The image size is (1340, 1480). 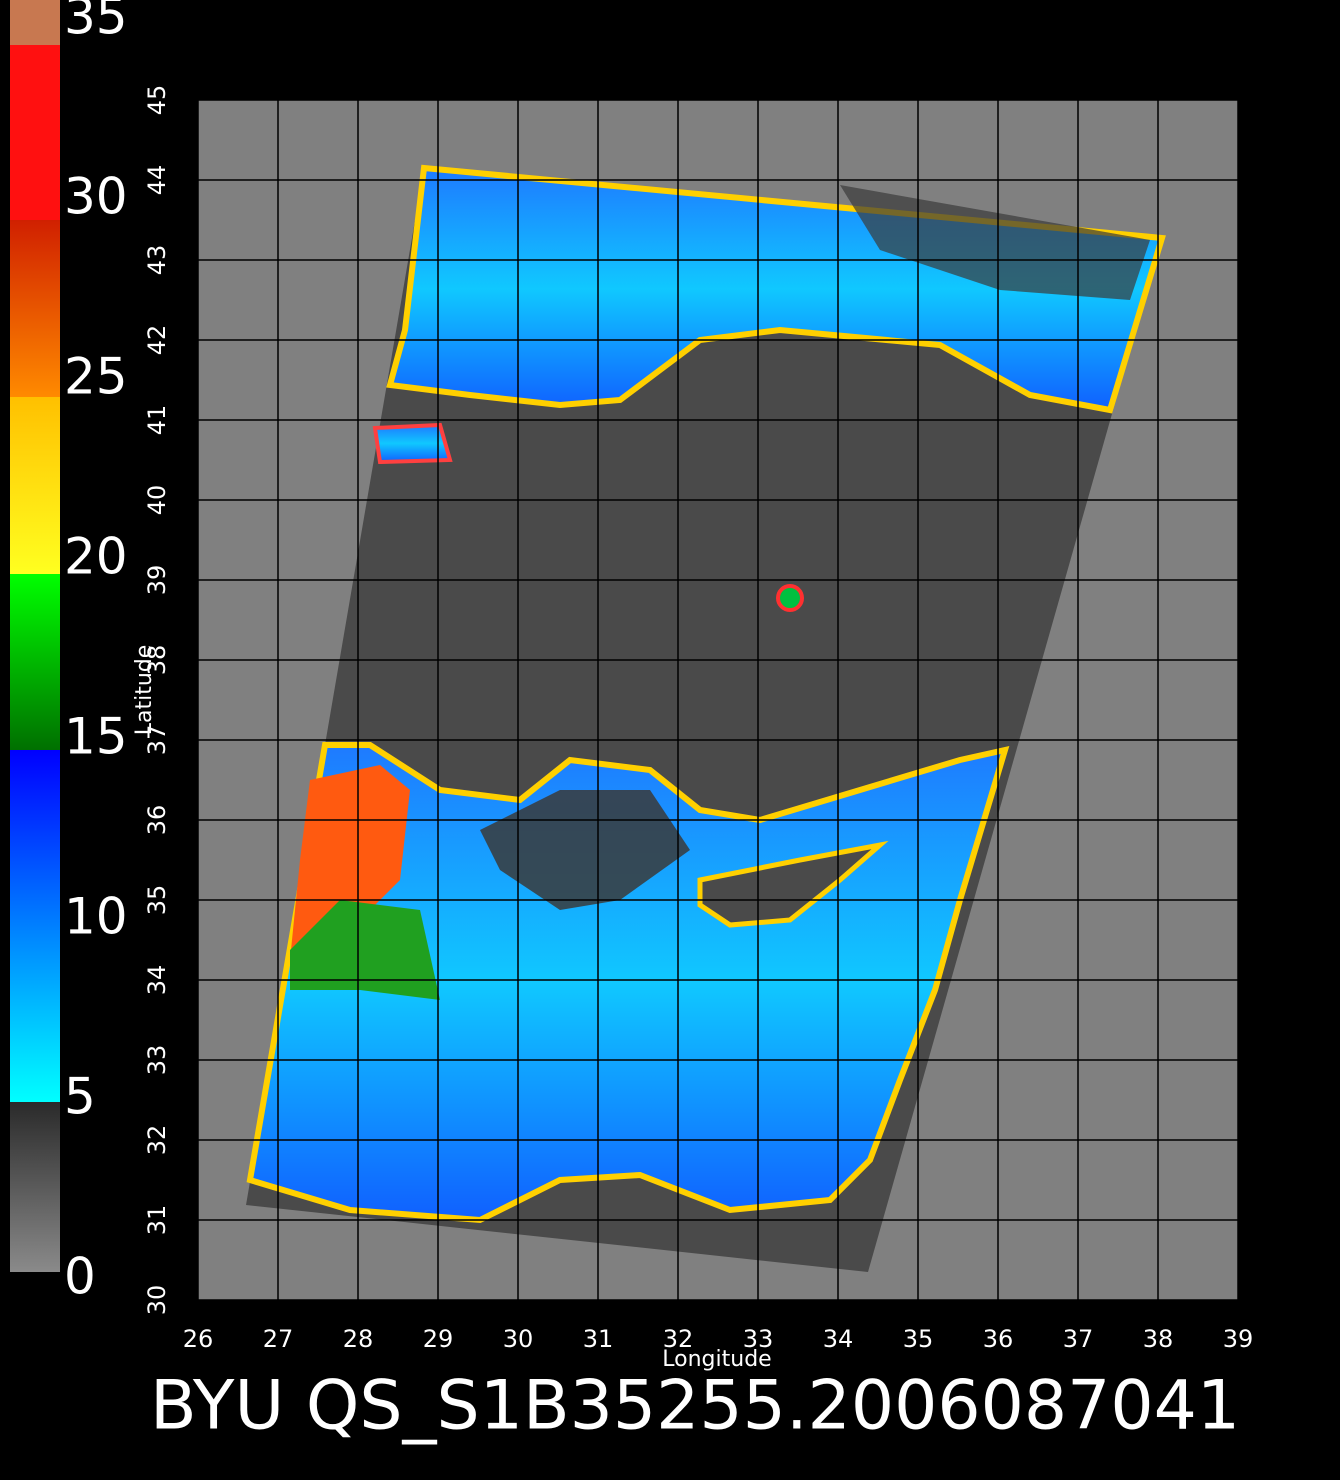 What do you see at coordinates (1078, 1339) in the screenshot?
I see `x-tick-label: 37` at bounding box center [1078, 1339].